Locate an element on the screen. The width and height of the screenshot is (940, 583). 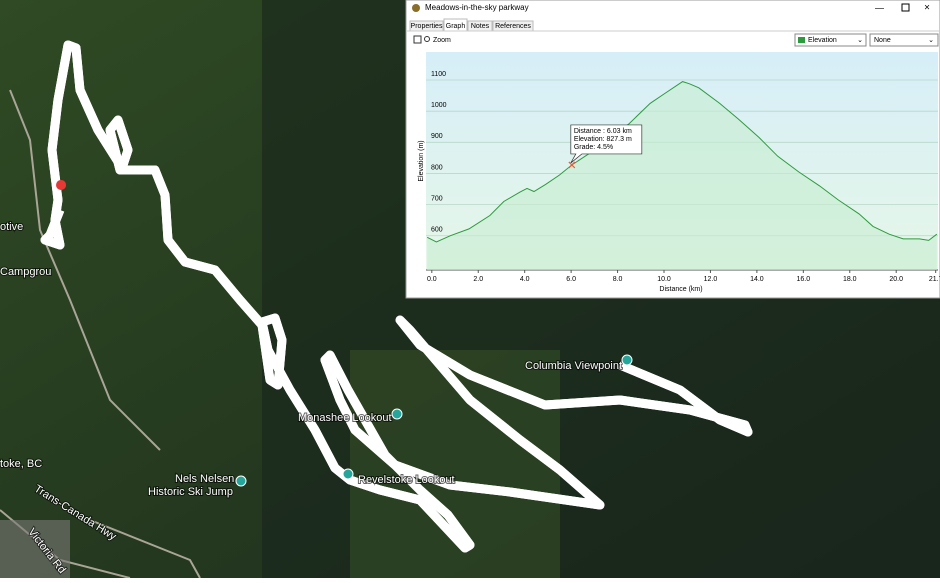
tab-label: Properties is located at coordinates (427, 26).